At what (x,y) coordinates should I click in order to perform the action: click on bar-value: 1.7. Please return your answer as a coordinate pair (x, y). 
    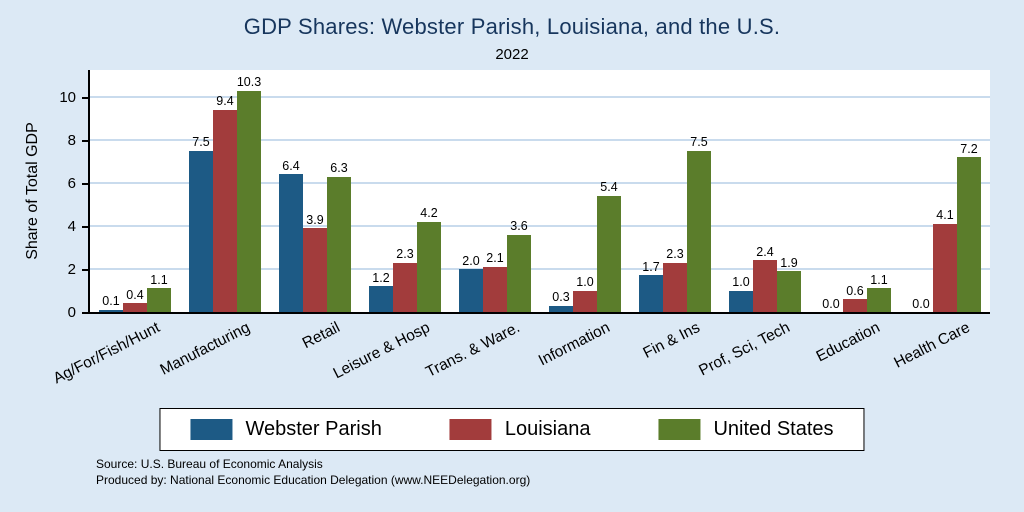
    Looking at the image, I should click on (651, 266).